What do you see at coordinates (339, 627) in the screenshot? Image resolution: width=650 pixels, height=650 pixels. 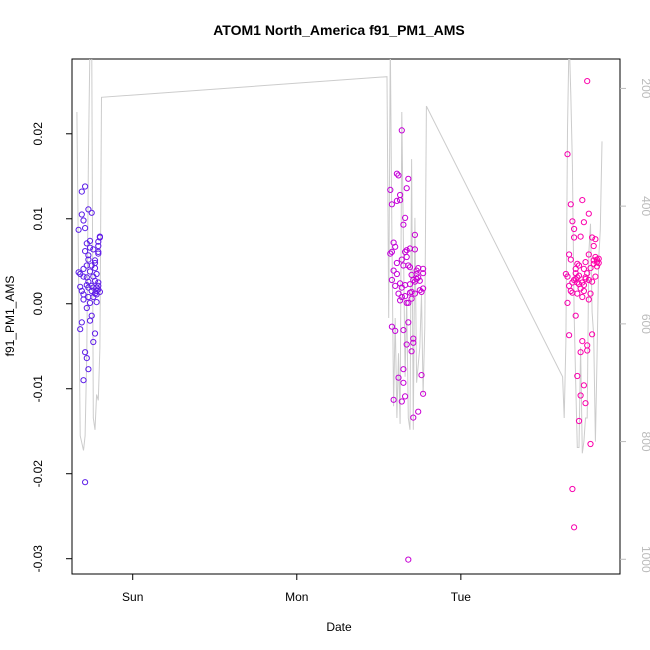 I see `x-axis-label: Date` at bounding box center [339, 627].